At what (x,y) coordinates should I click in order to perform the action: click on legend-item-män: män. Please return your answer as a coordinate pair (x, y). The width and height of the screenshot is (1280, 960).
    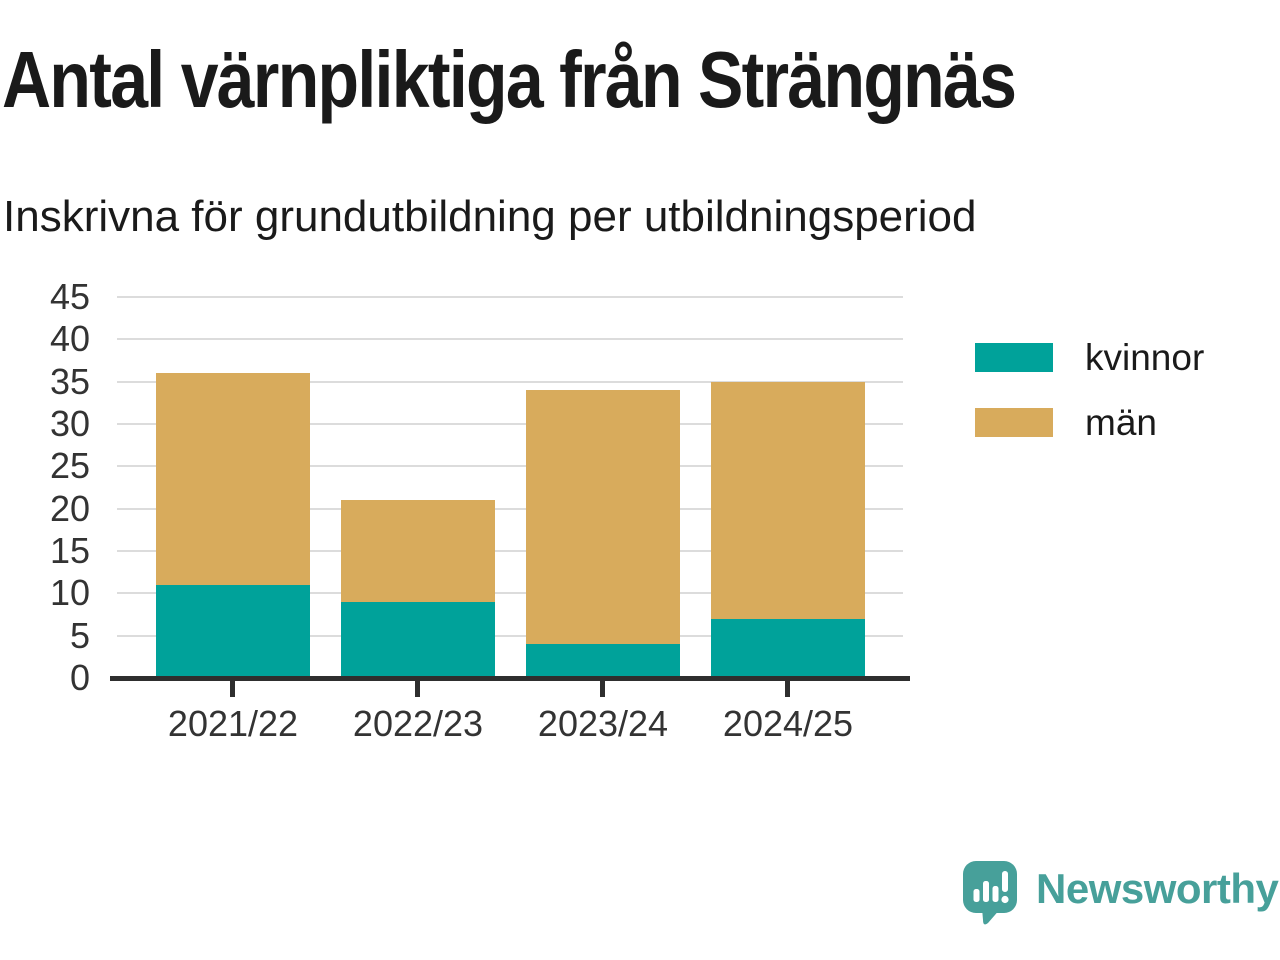
    Looking at the image, I should click on (1089, 422).